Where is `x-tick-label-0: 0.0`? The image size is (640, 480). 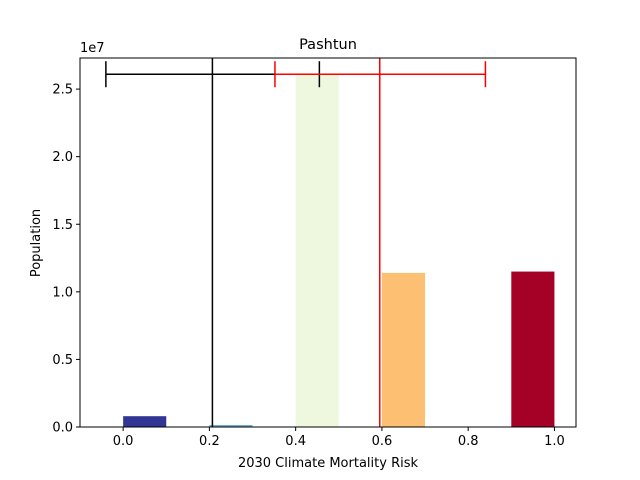
x-tick-label-0: 0.0 is located at coordinates (123, 441).